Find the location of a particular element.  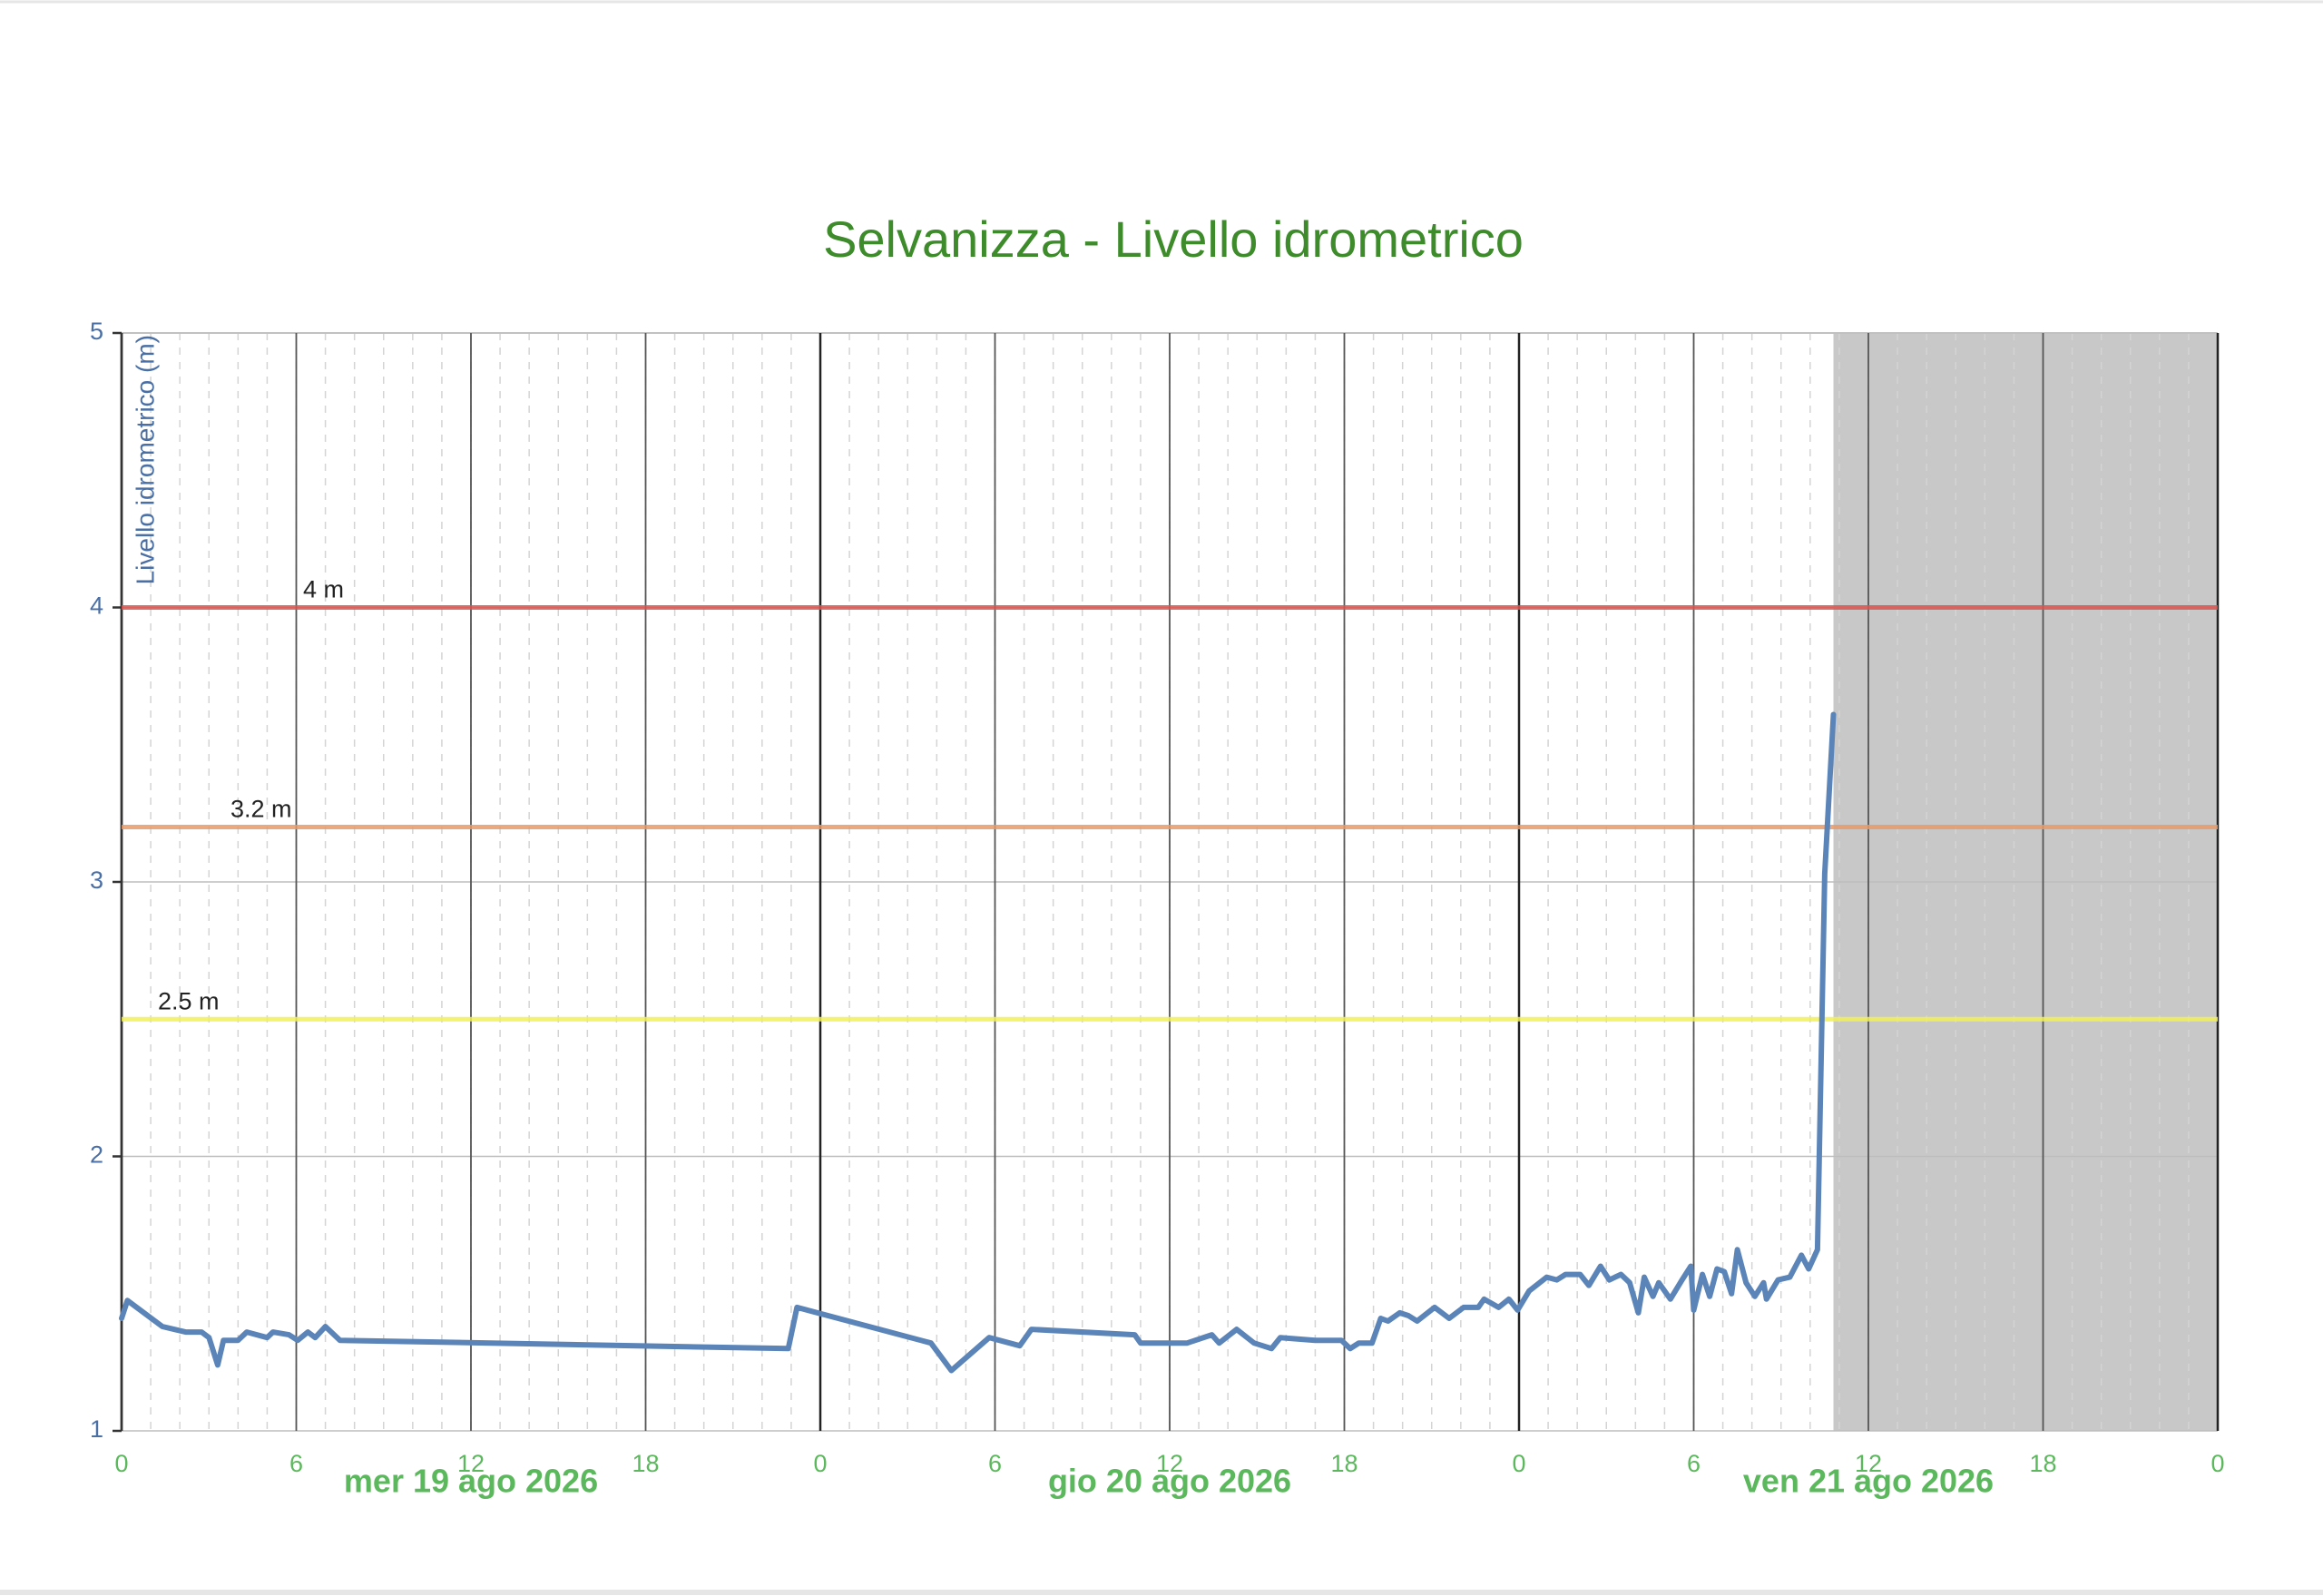

y-tick-label: 3 is located at coordinates (97, 880).